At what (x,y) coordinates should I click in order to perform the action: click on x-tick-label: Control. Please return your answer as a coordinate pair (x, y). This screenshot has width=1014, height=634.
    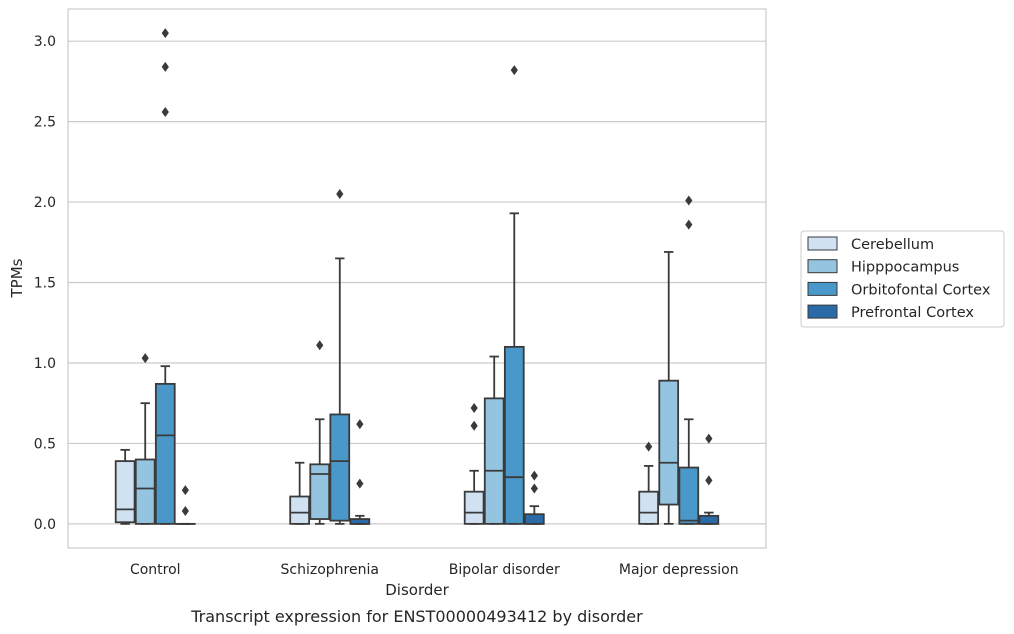
    Looking at the image, I should click on (155, 570).